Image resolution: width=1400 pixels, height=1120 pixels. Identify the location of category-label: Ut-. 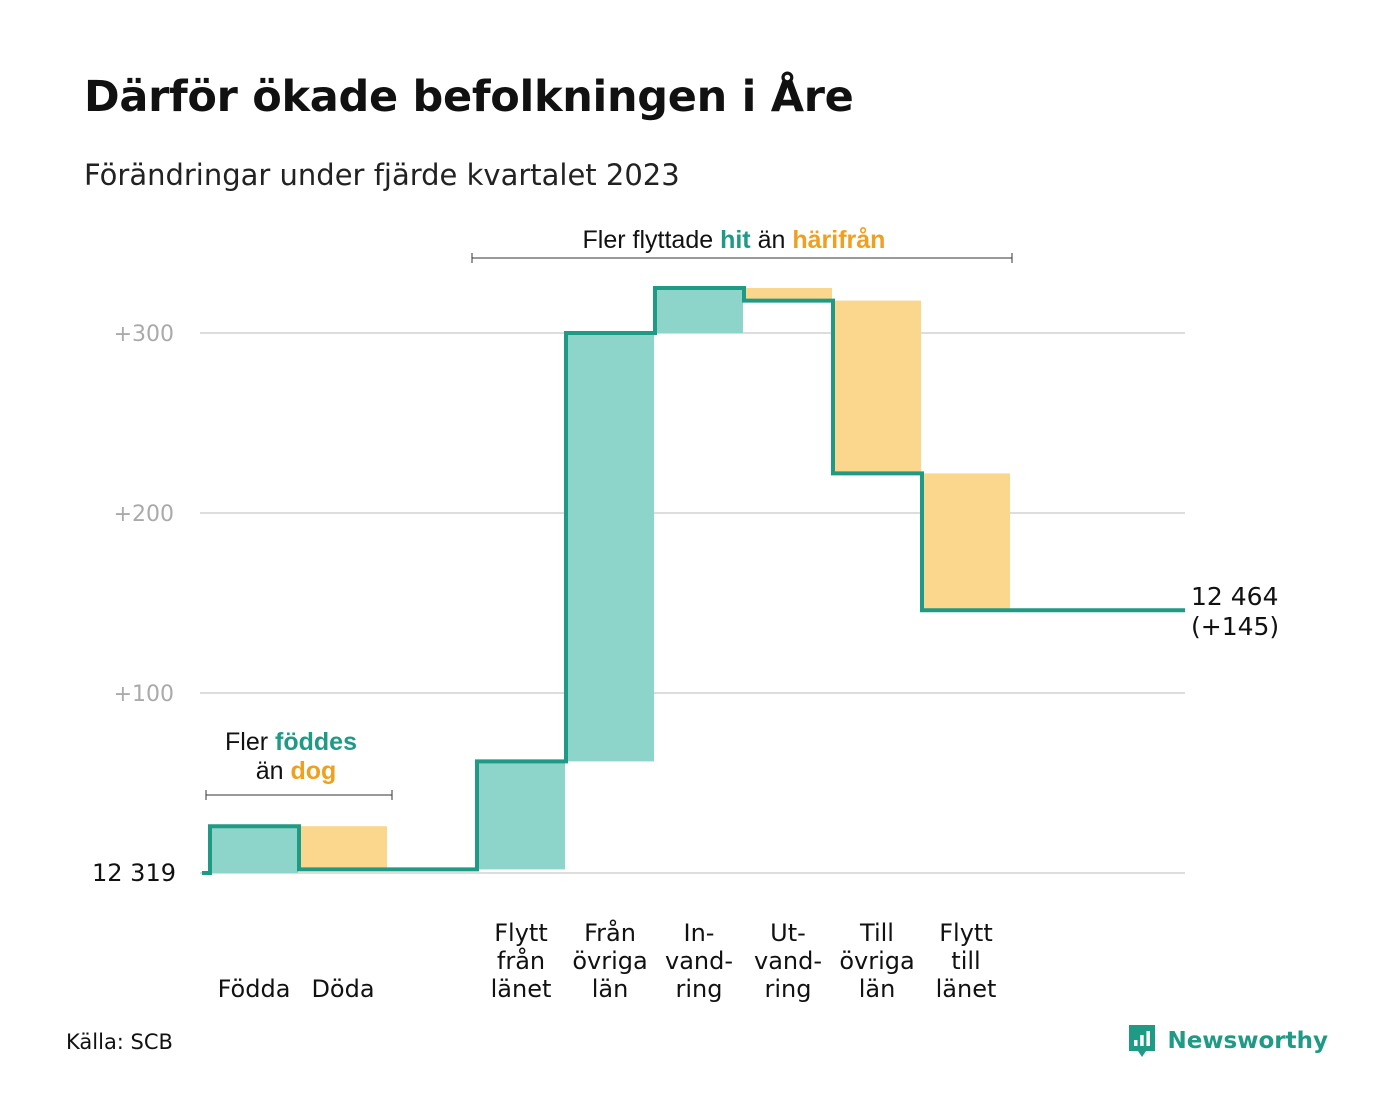
(788, 933).